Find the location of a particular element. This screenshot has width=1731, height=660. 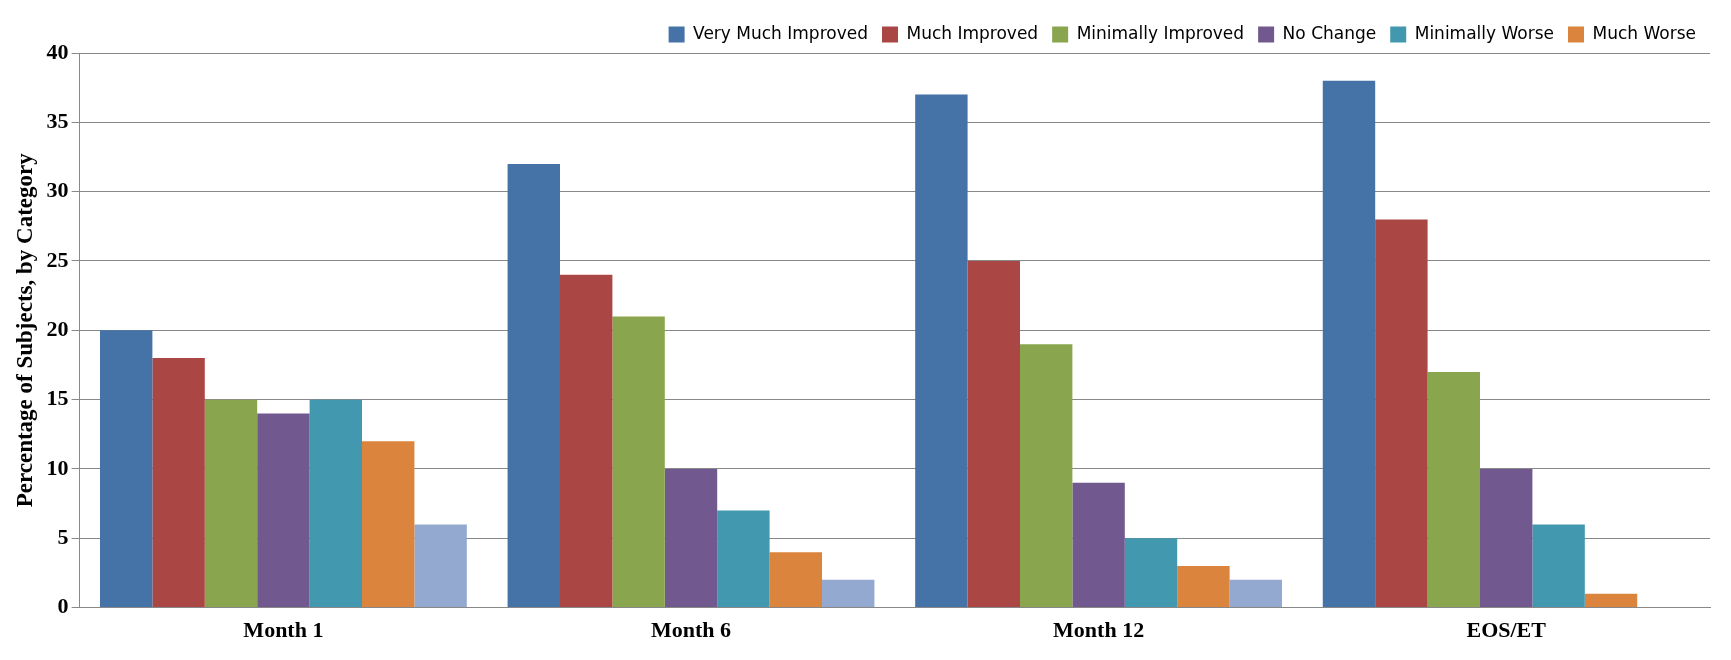

y-tick-label: 15 is located at coordinates (57, 398).